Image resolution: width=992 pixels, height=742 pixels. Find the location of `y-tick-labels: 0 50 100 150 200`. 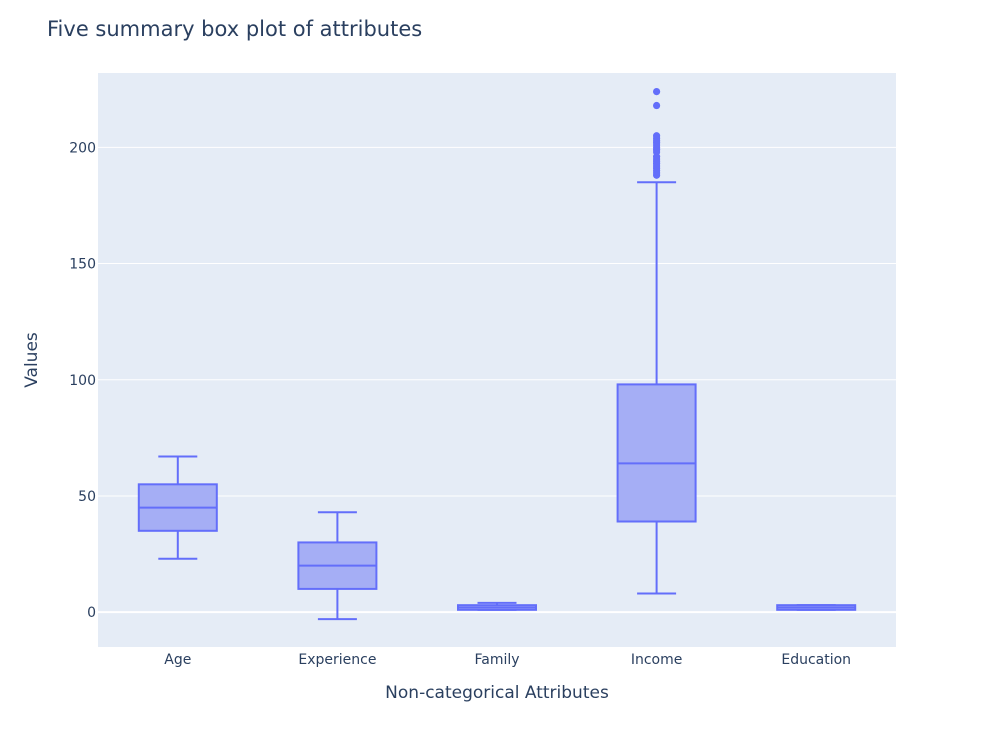

y-tick-labels: 0 50 100 150 200 is located at coordinates (82, 380).